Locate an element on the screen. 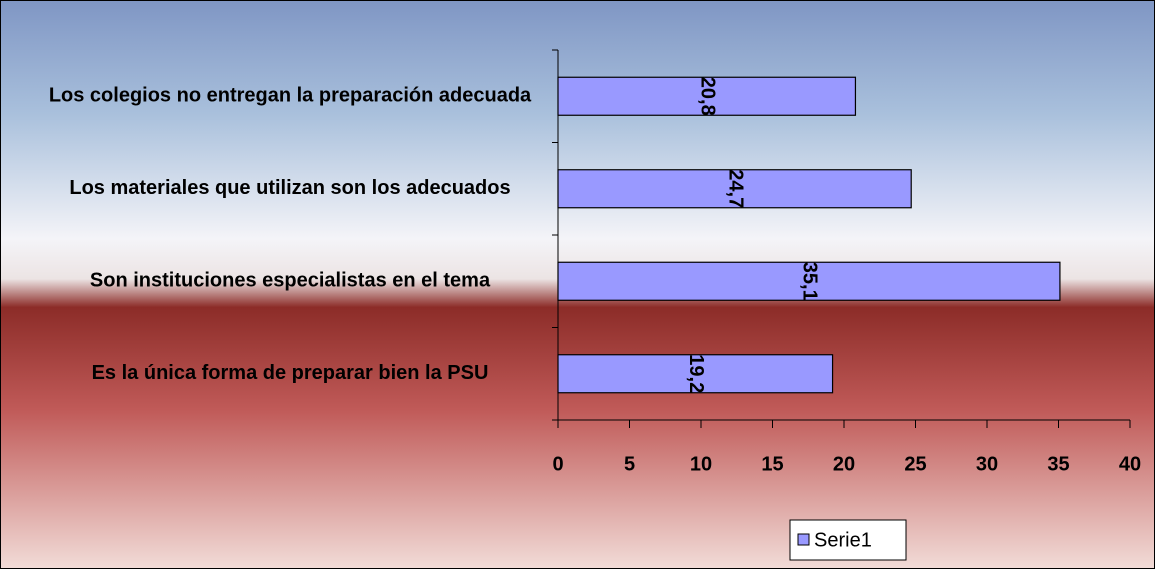  x-tick-label: 40 is located at coordinates (1130, 464).